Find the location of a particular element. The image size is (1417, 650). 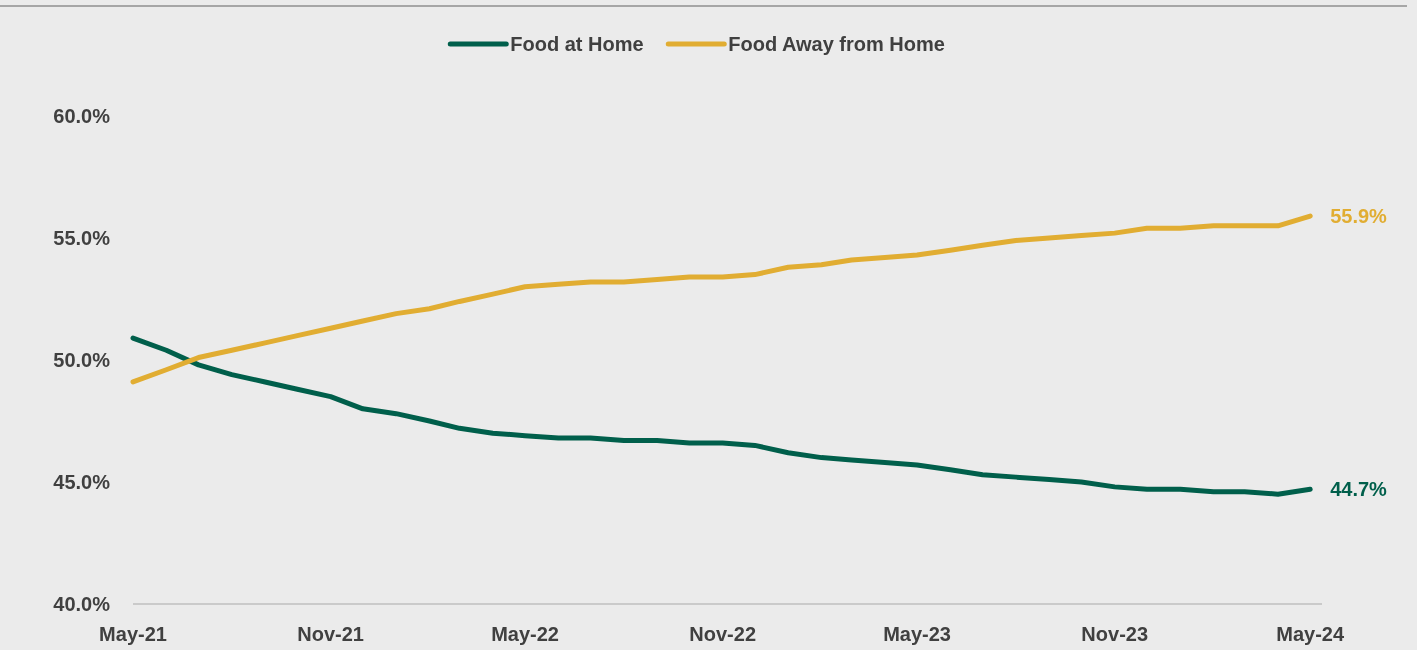

y-tick-label: 60.0% is located at coordinates (82, 116).